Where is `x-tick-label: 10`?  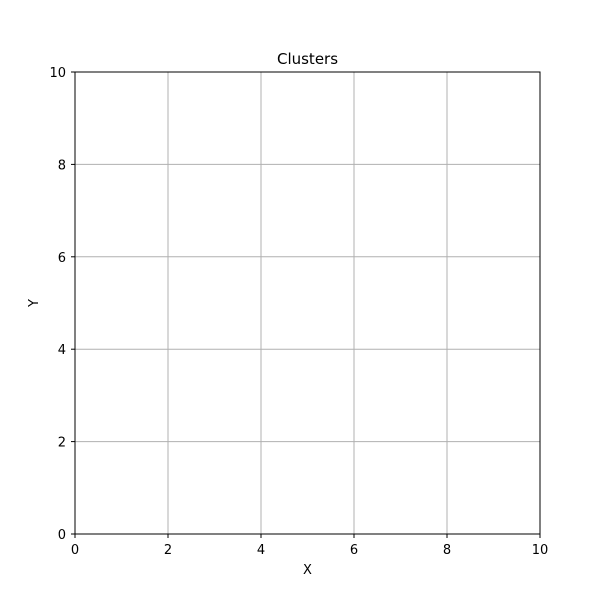 x-tick-label: 10 is located at coordinates (540, 550).